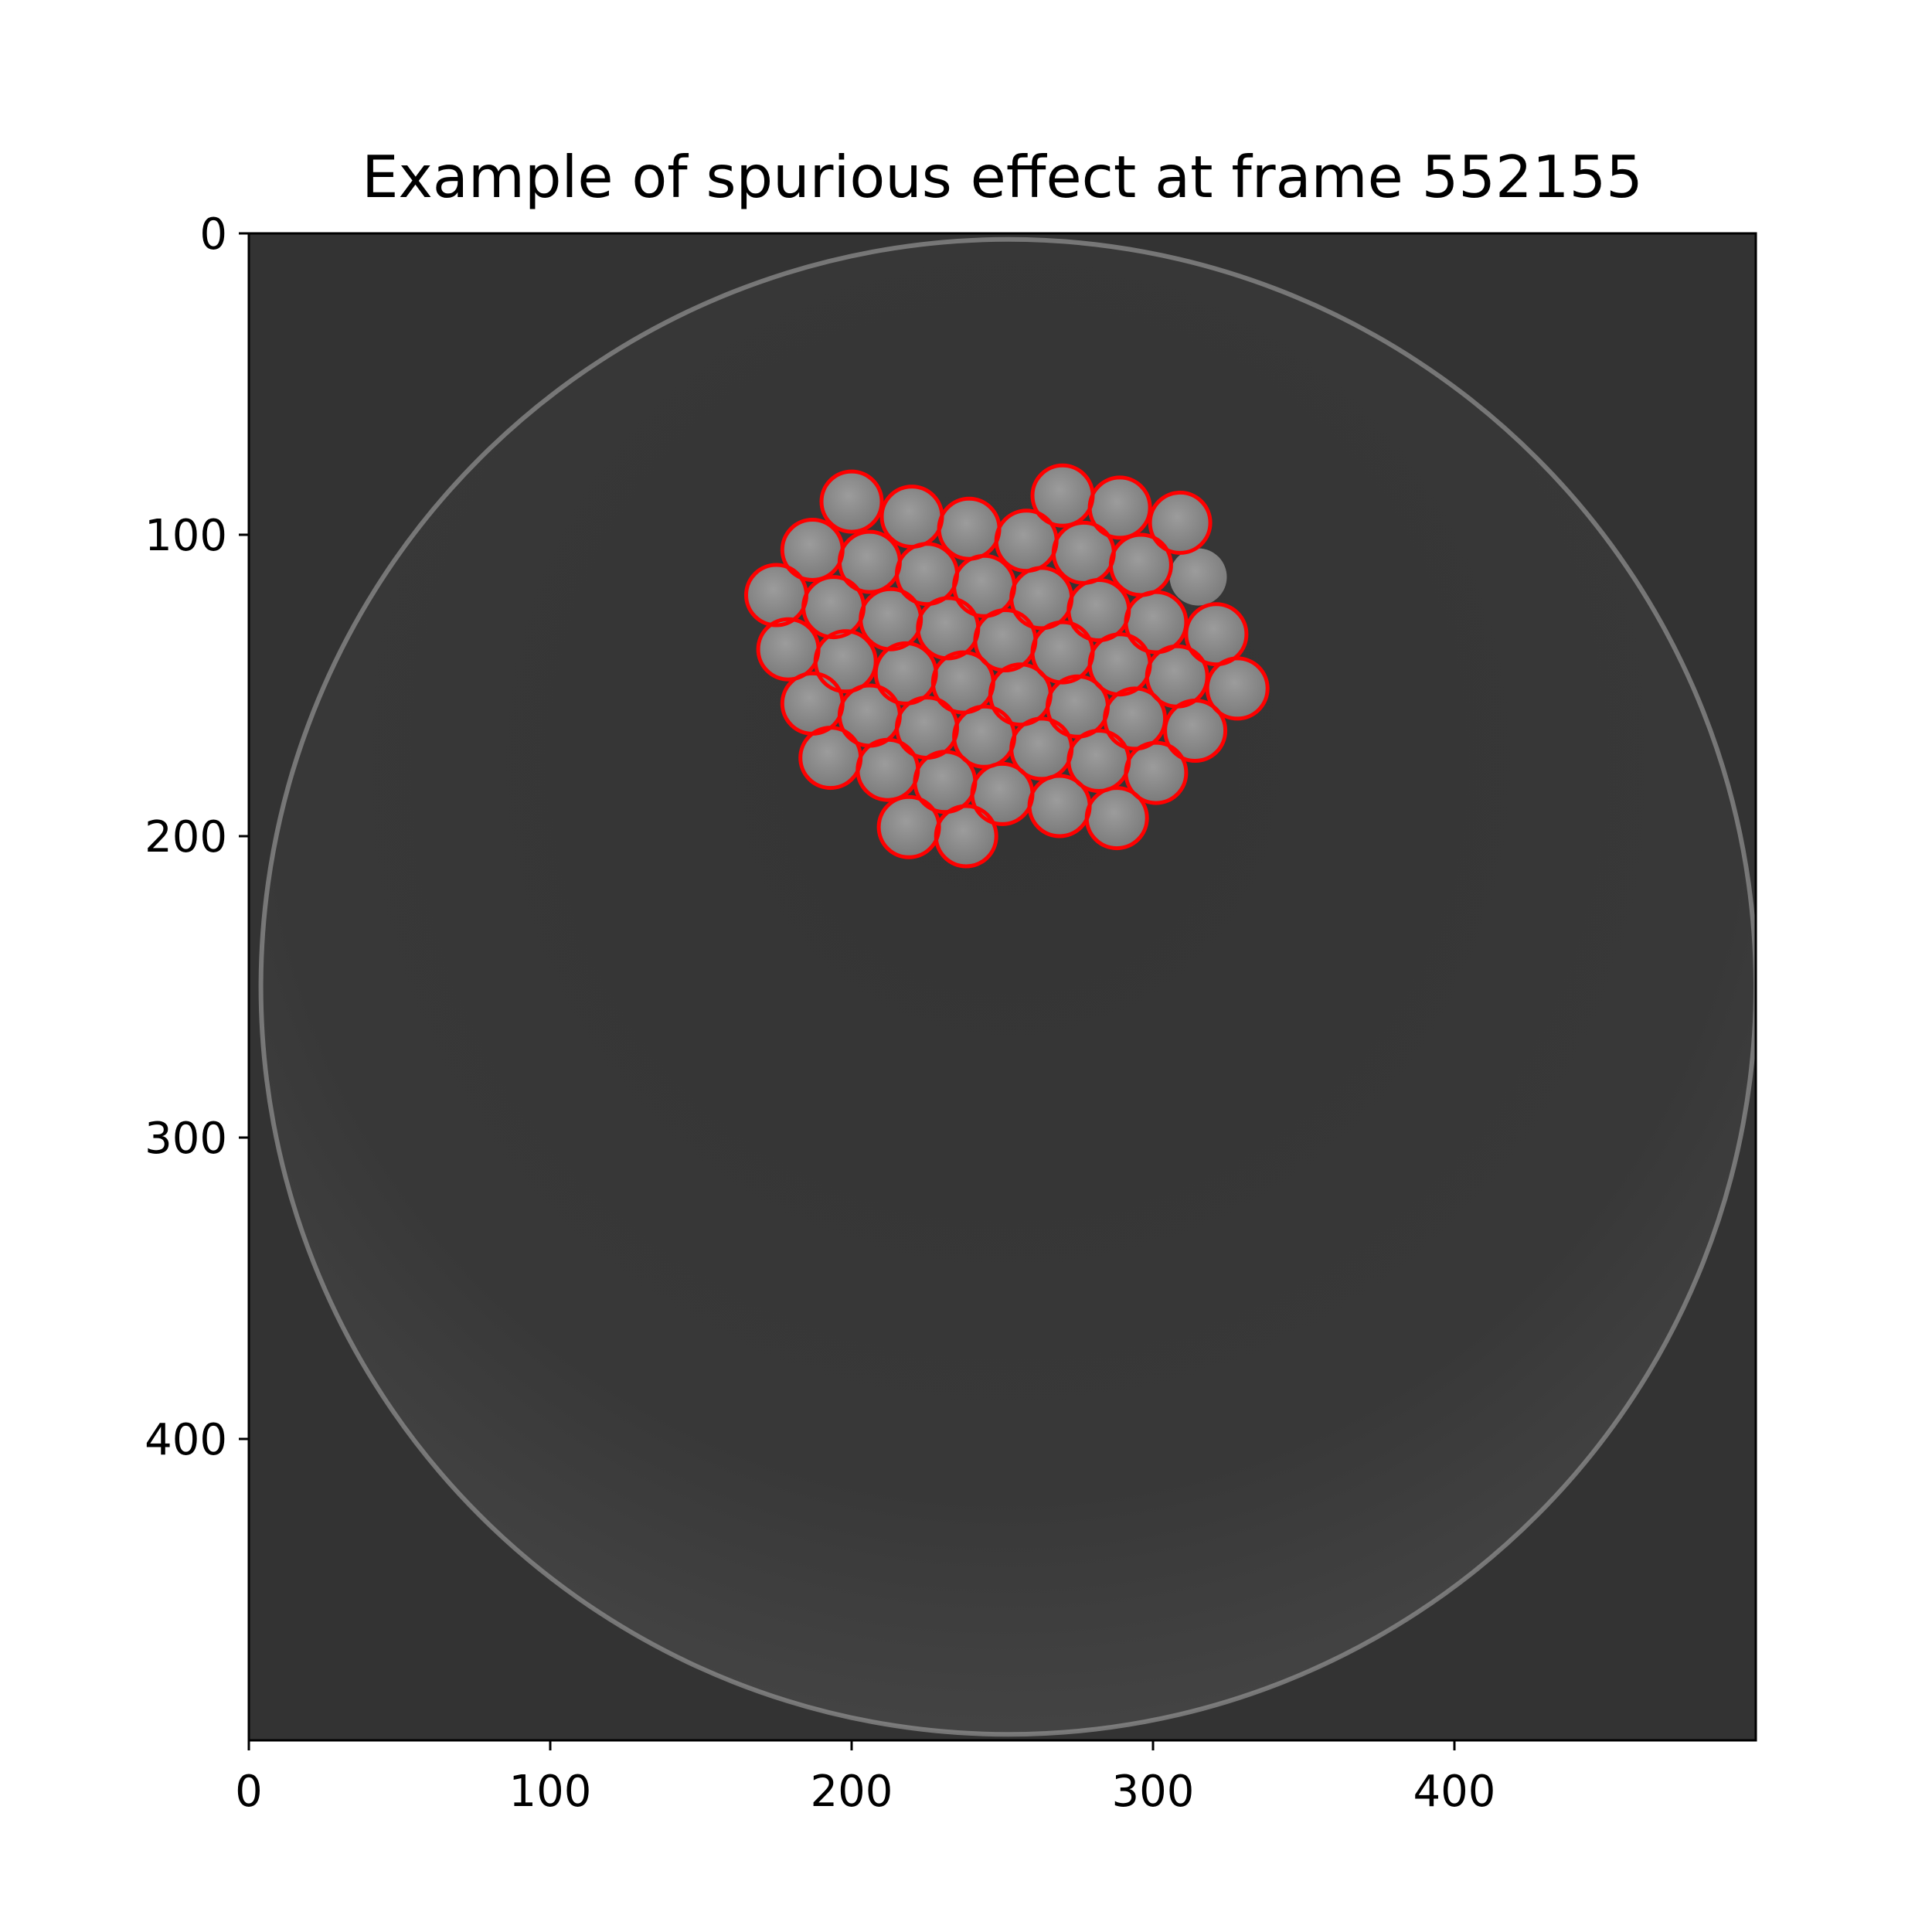  What do you see at coordinates (213, 235) in the screenshot?
I see `y-tick-label: 0` at bounding box center [213, 235].